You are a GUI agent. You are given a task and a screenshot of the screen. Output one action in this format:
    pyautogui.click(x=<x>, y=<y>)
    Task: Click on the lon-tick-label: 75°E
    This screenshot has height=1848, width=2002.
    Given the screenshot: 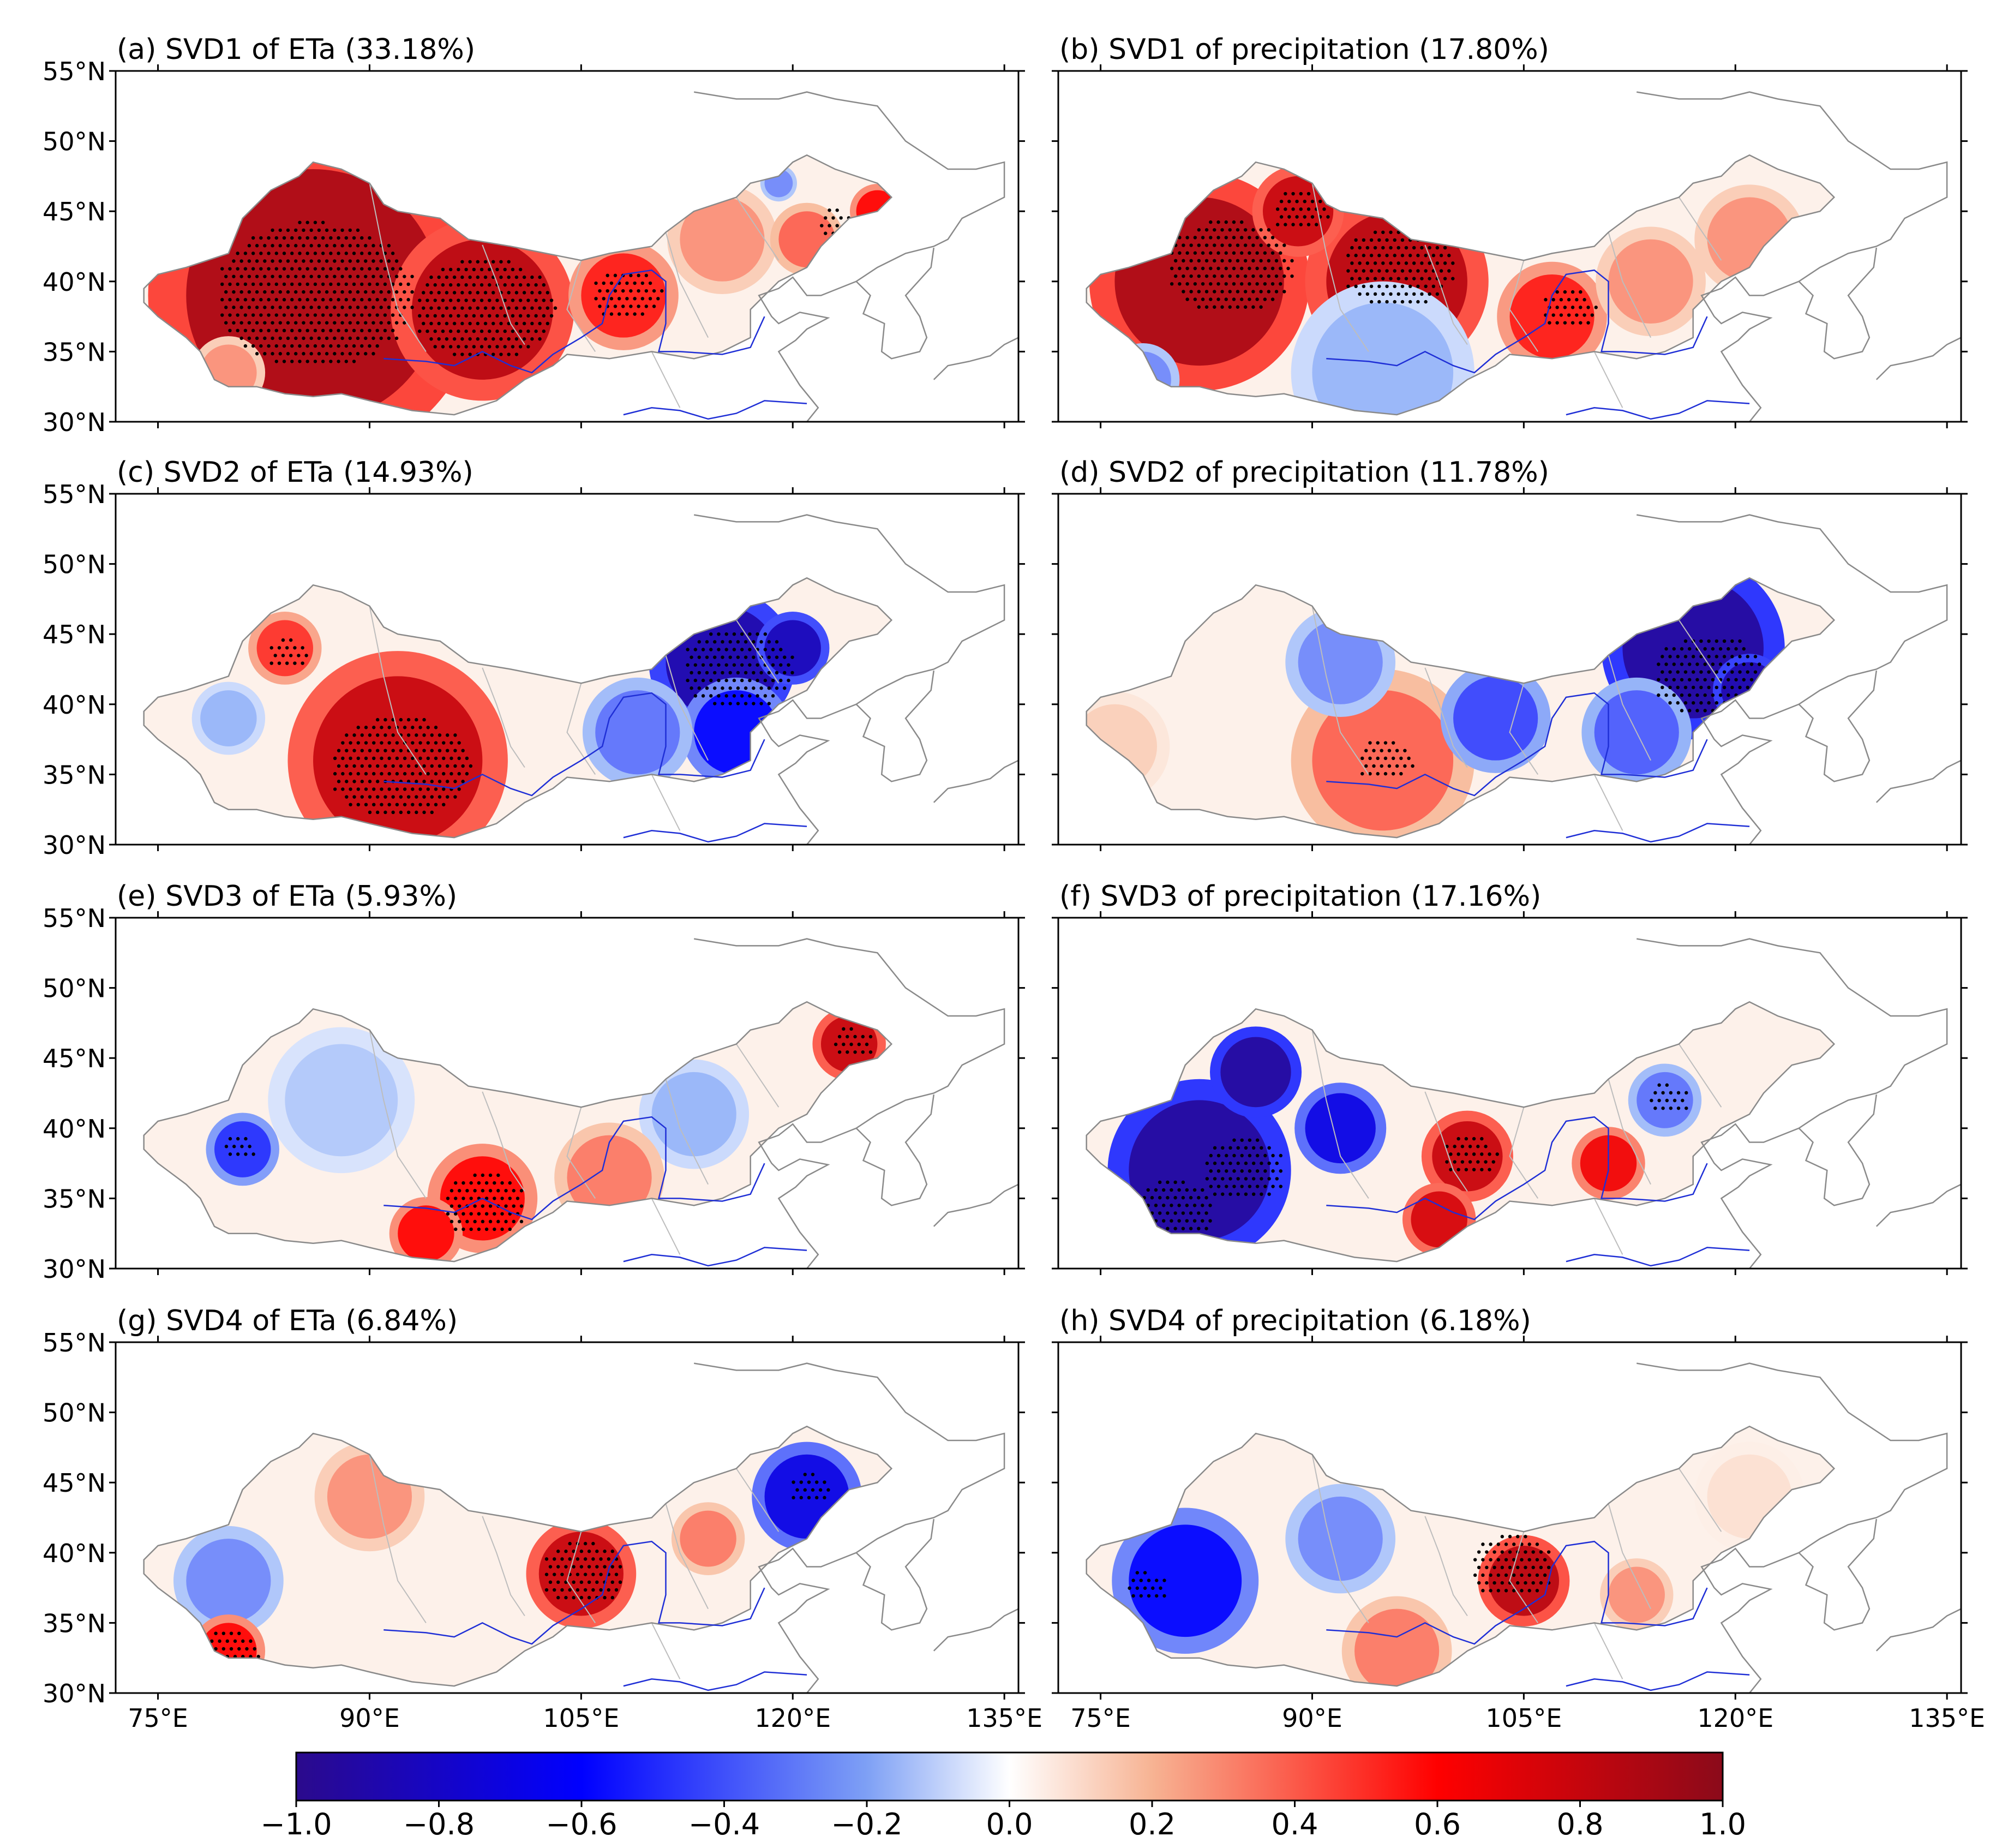 What is the action you would take?
    pyautogui.click(x=1100, y=1718)
    